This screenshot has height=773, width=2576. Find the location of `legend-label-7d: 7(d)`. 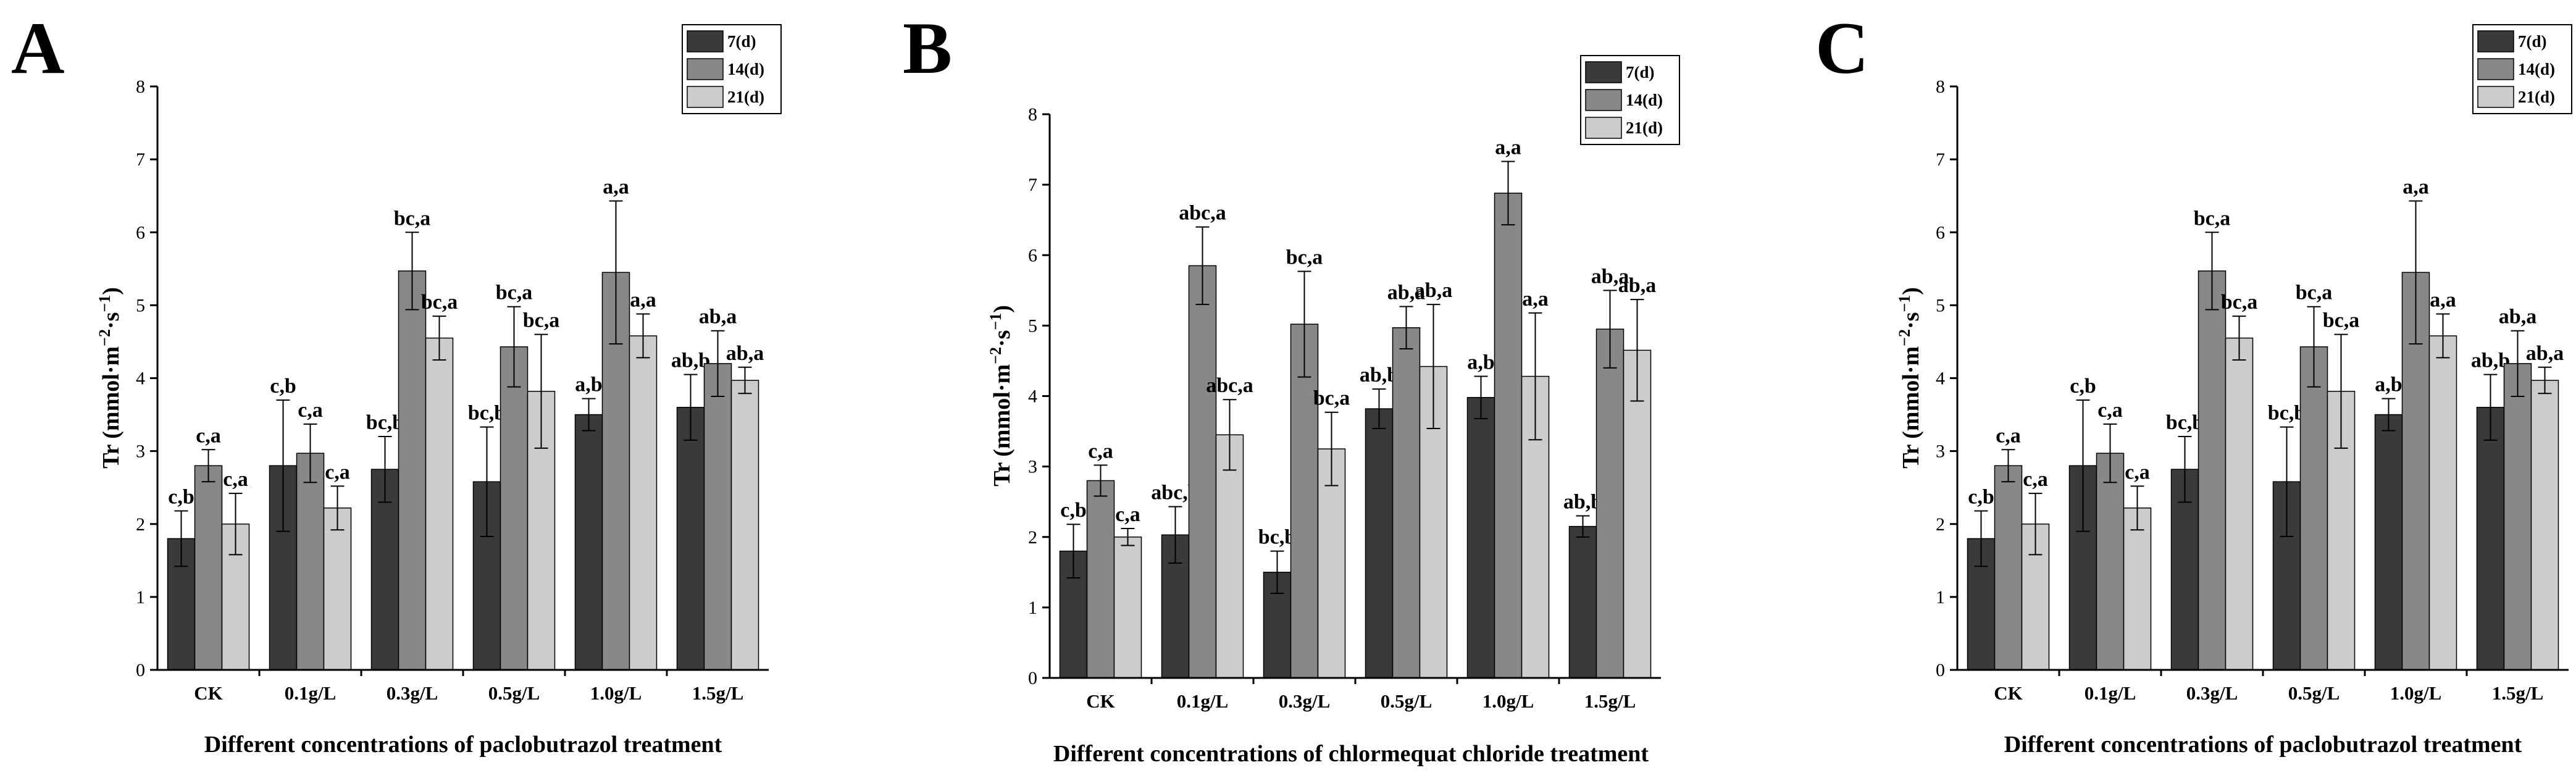

legend-label-7d: 7(d) is located at coordinates (741, 41).